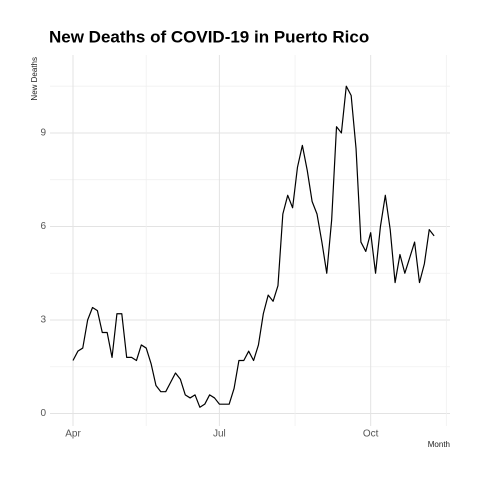  What do you see at coordinates (43, 133) in the screenshot?
I see `y-tick-label: 9` at bounding box center [43, 133].